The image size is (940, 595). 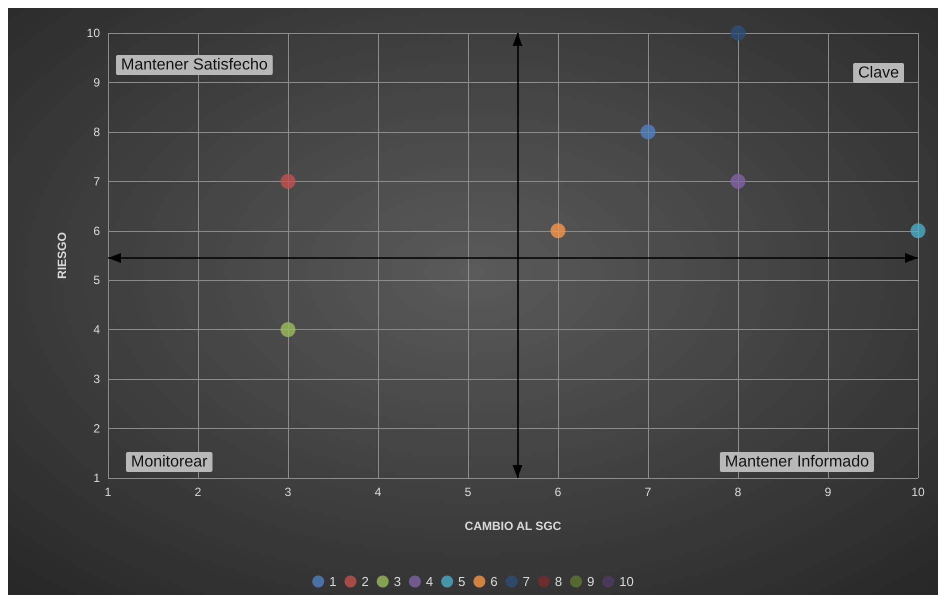 What do you see at coordinates (626, 581) in the screenshot?
I see `legend-label: 10` at bounding box center [626, 581].